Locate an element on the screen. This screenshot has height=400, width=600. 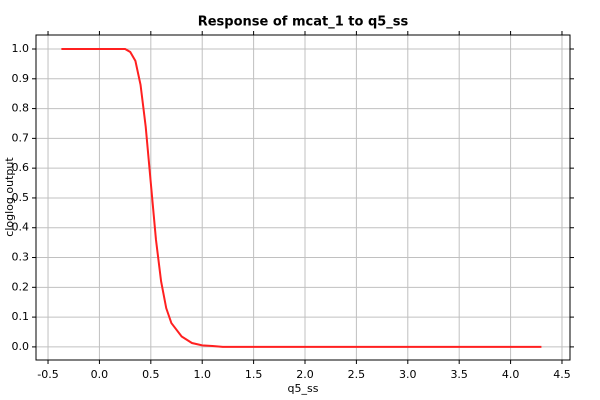
x-tick-label: 2.5 is located at coordinates (357, 374).